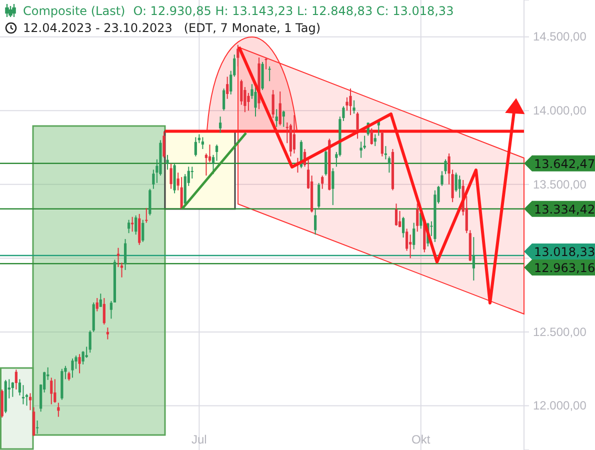  I want to click on ref-line-label: 13.642,47, so click(564, 163).